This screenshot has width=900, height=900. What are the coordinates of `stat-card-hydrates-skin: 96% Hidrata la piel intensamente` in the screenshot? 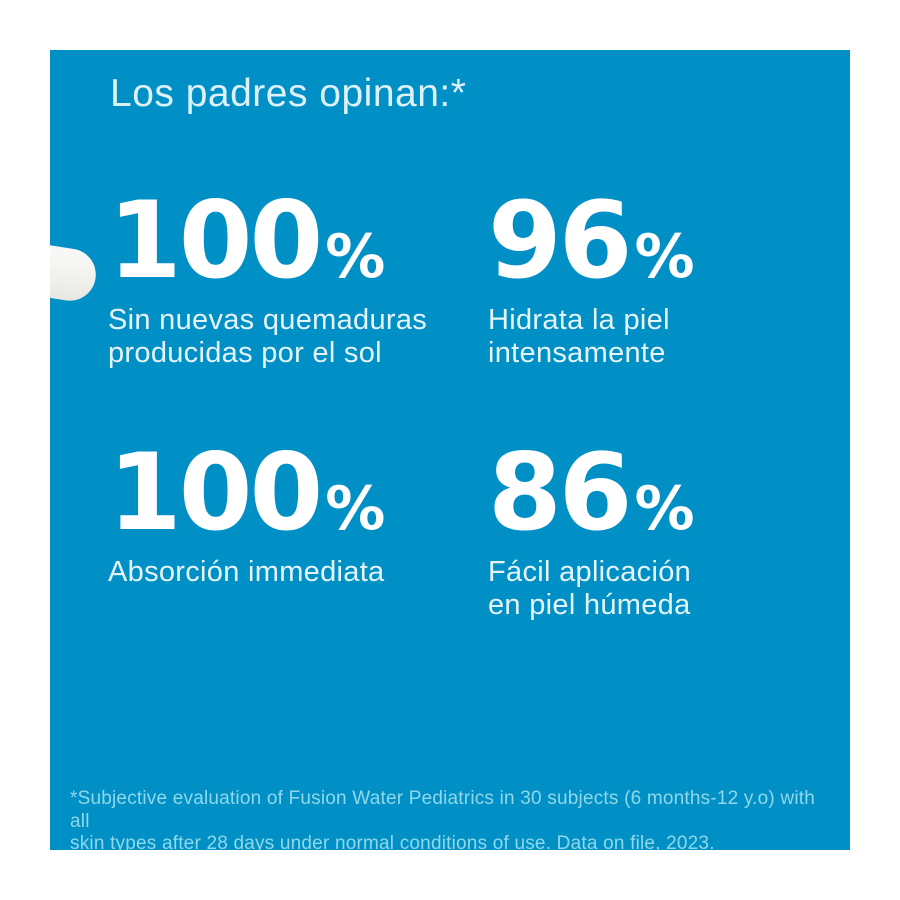 It's located at (668, 279).